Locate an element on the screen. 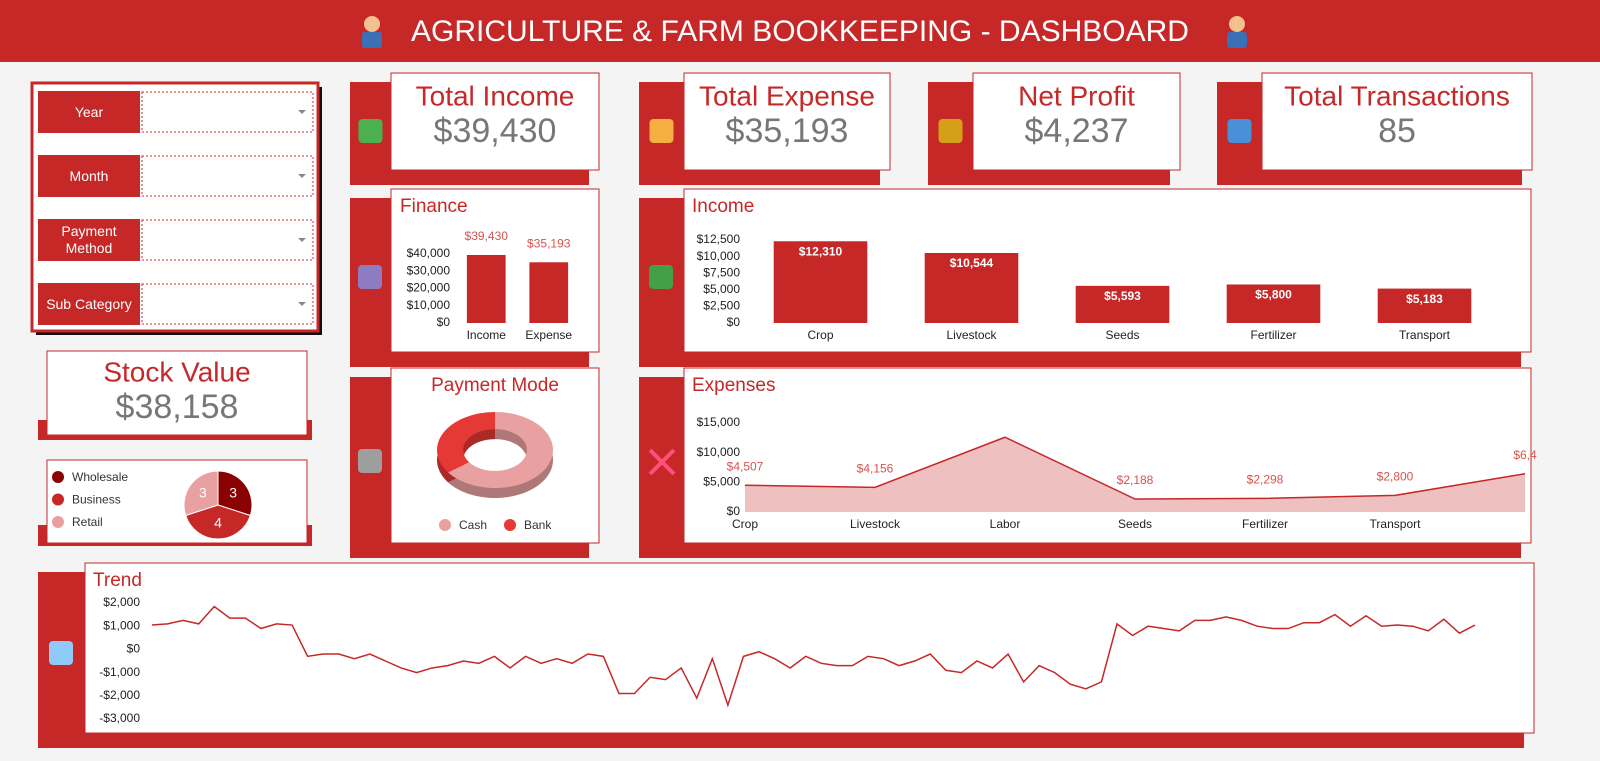  x-tick-label: Labor is located at coordinates (1005, 524).